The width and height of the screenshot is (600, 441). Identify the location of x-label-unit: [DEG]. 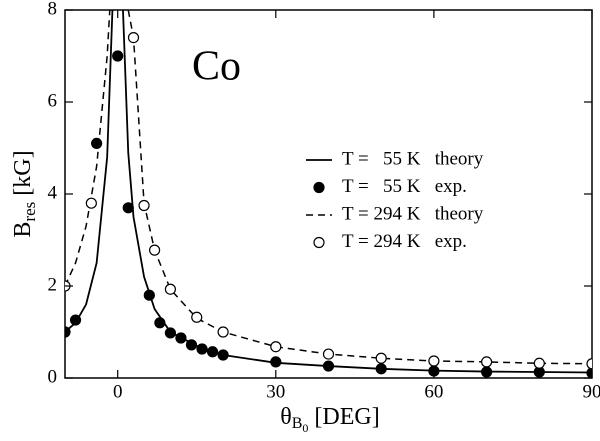
(346, 417).